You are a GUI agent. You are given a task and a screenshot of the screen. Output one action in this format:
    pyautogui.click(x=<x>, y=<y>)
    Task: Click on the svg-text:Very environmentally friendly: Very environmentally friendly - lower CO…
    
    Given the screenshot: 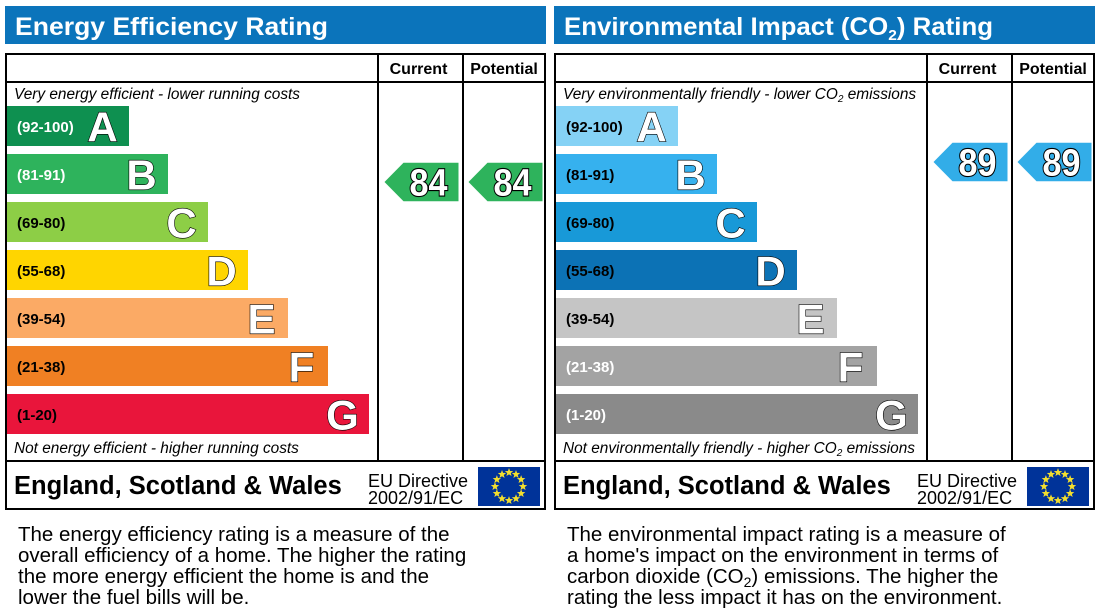 What is the action you would take?
    pyautogui.click(x=739, y=95)
    